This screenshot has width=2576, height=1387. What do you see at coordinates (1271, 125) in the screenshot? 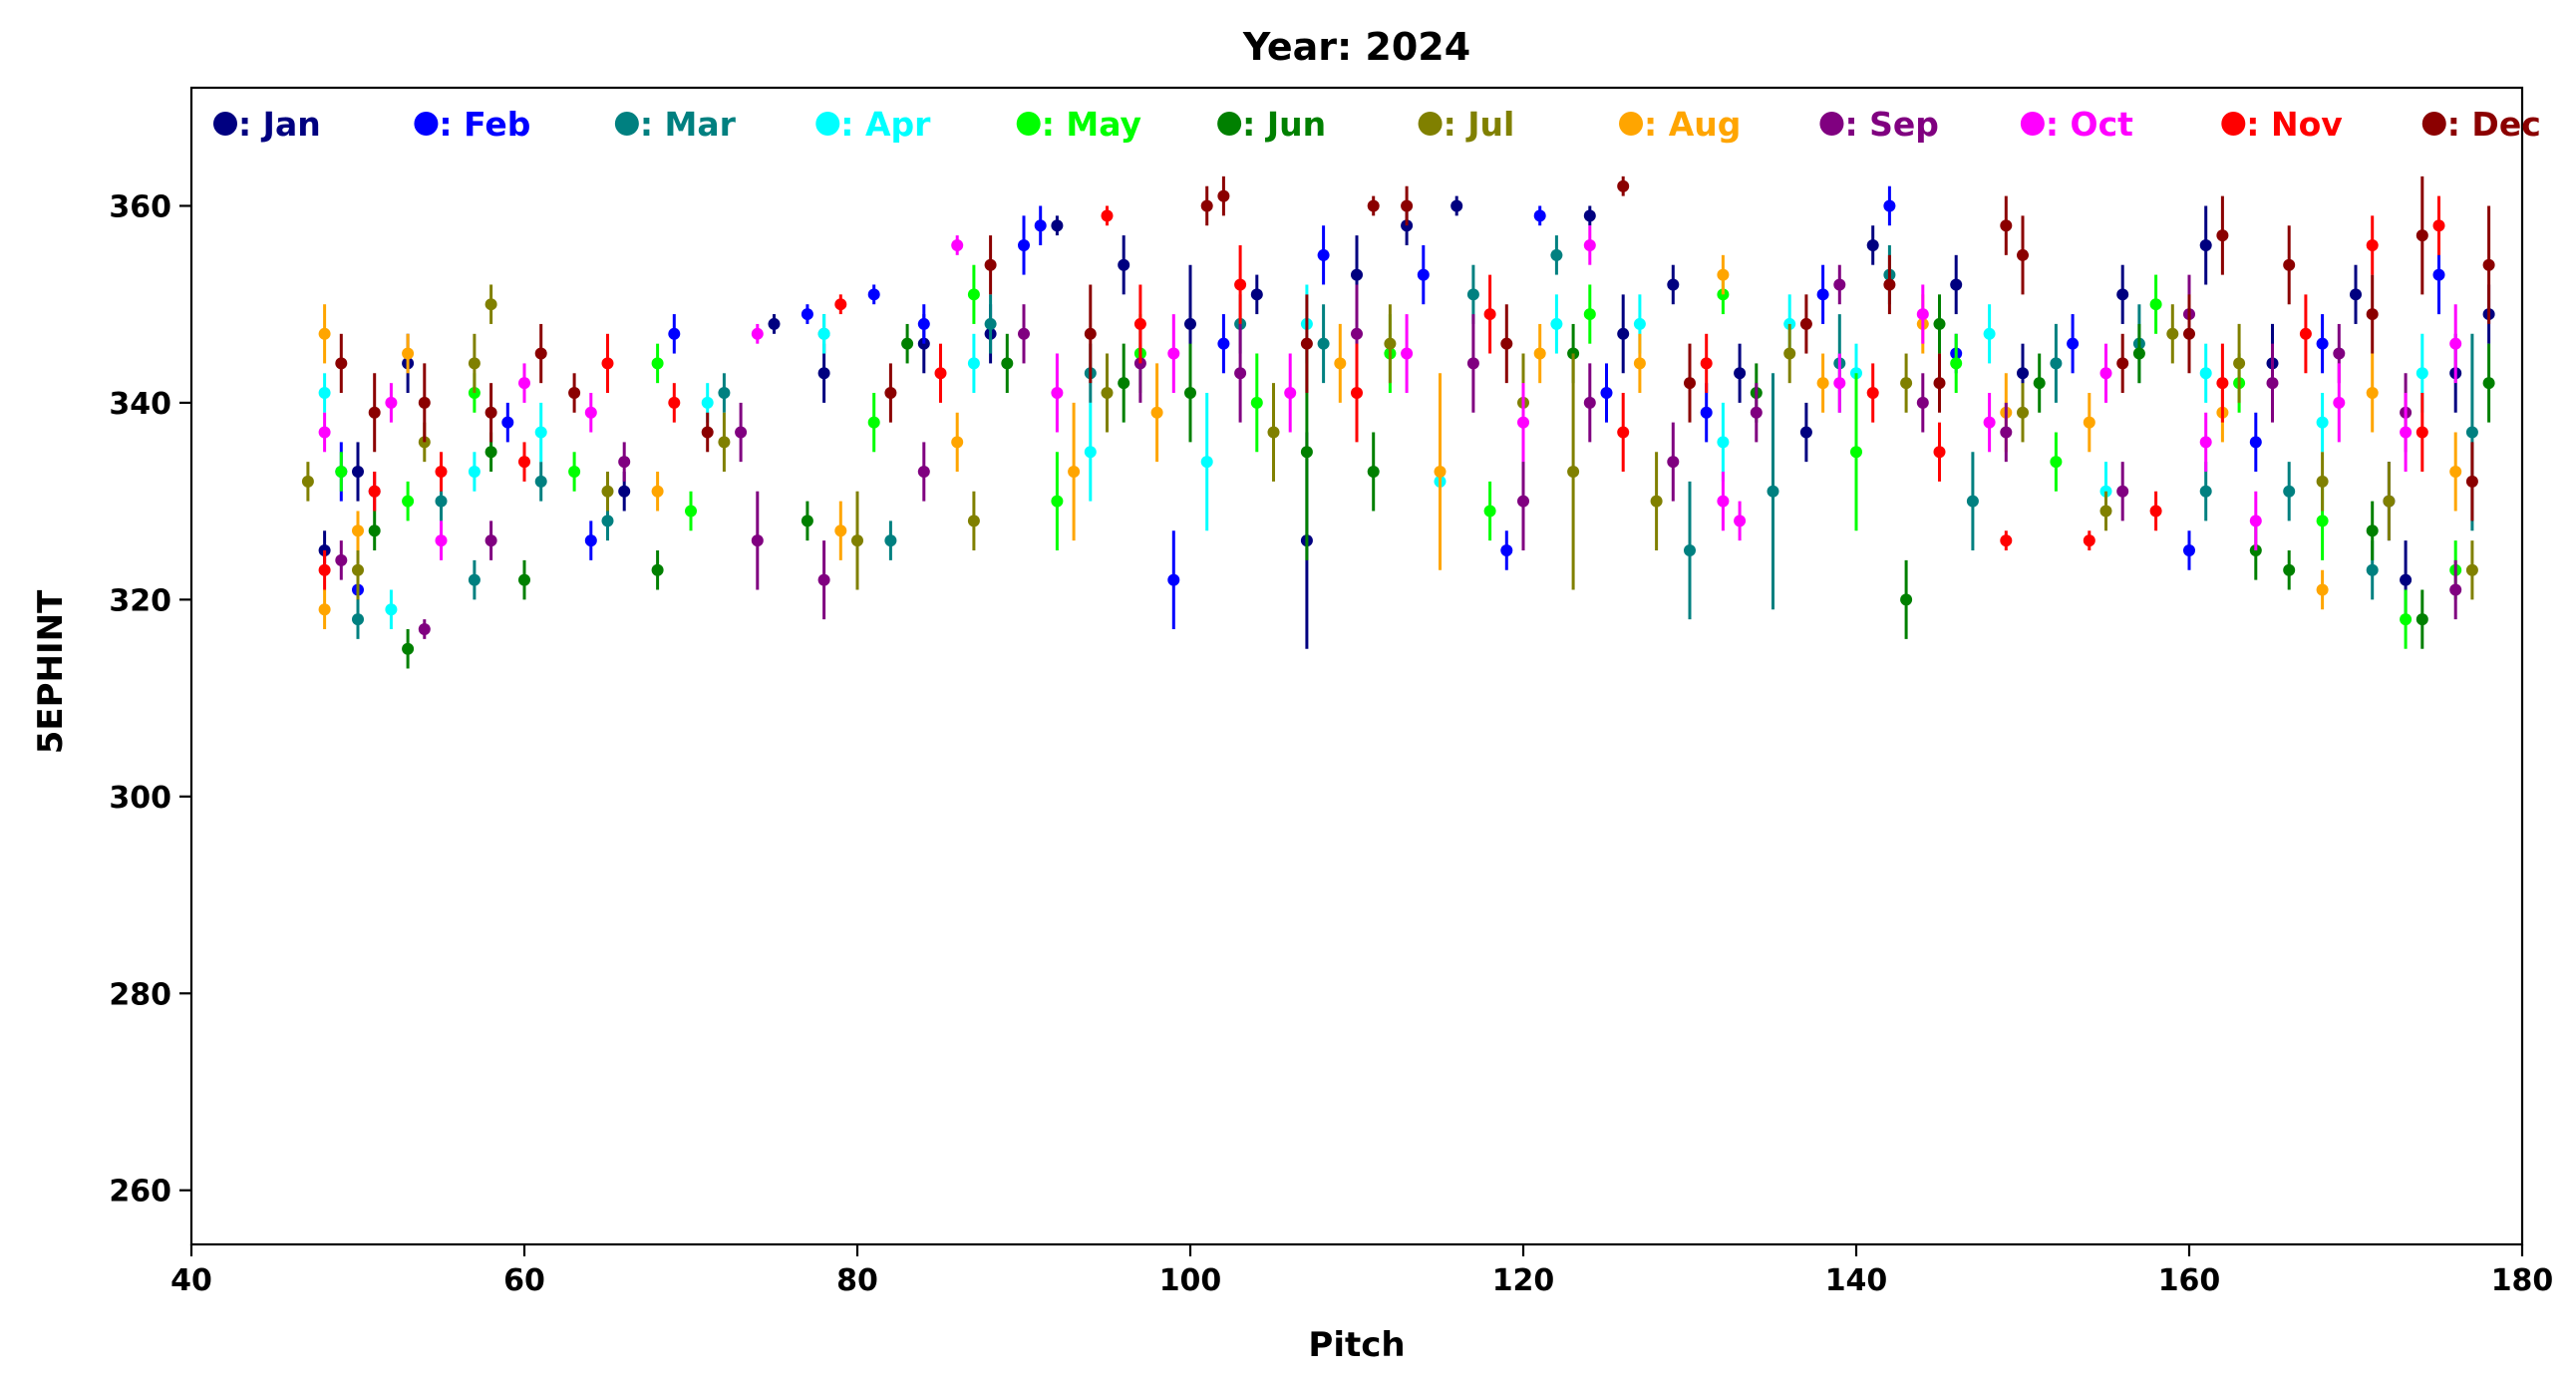
I see `legend-entry: : Jun` at bounding box center [1271, 125].